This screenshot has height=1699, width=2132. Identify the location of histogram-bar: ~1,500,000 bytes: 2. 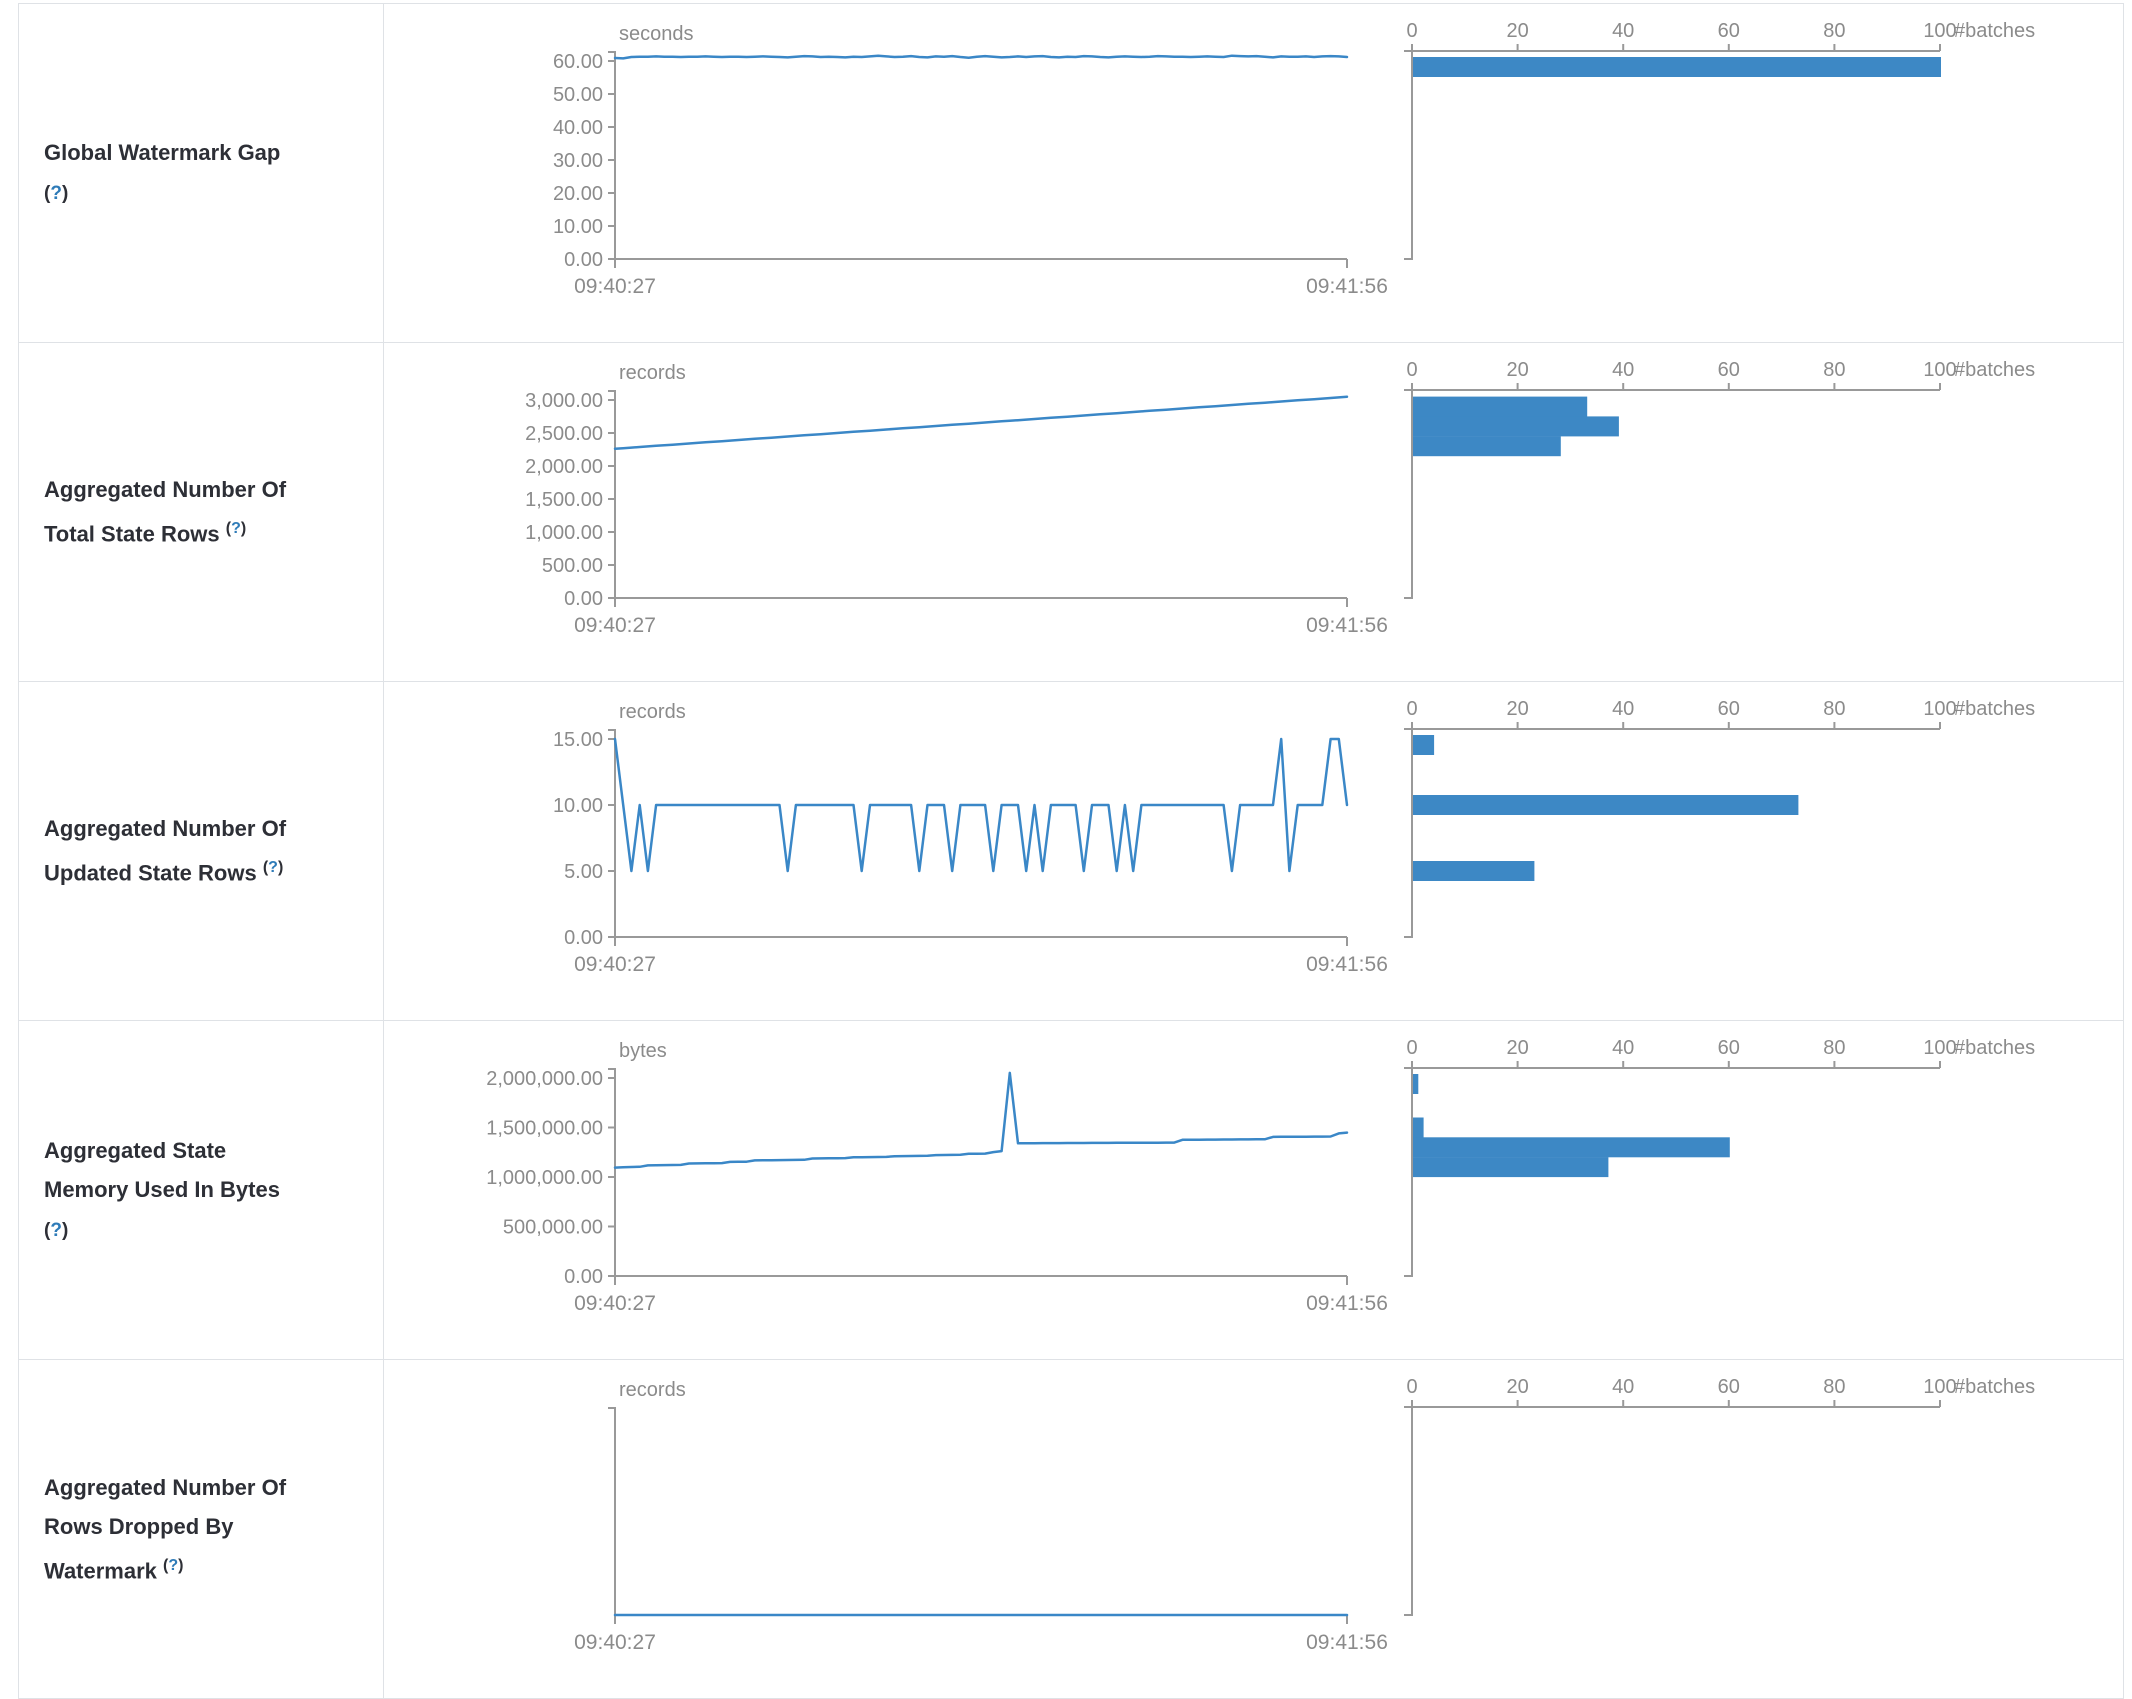
(1418, 1127).